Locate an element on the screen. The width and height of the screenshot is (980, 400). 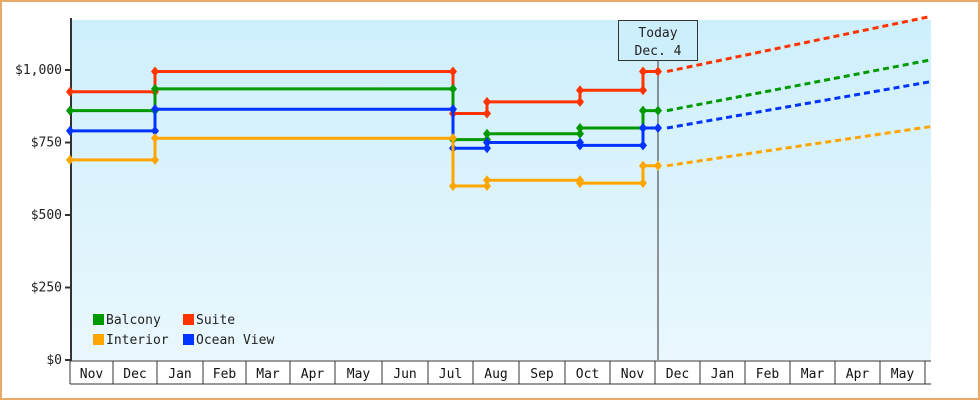
legend-item-suite: Suite is located at coordinates (209, 320).